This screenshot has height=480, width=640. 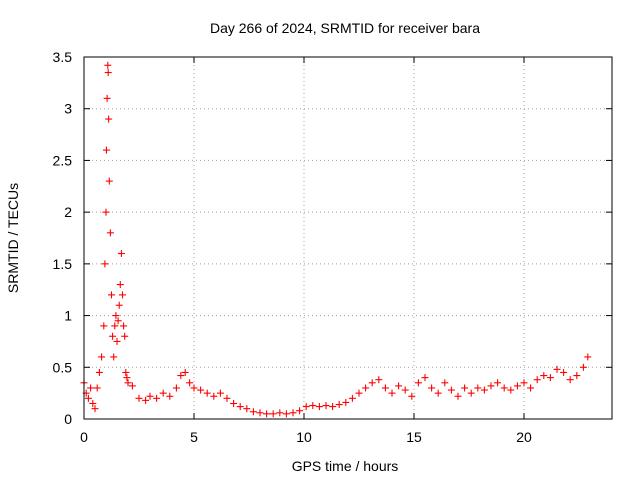 What do you see at coordinates (345, 466) in the screenshot?
I see `x-axis-title: GPS time / hours` at bounding box center [345, 466].